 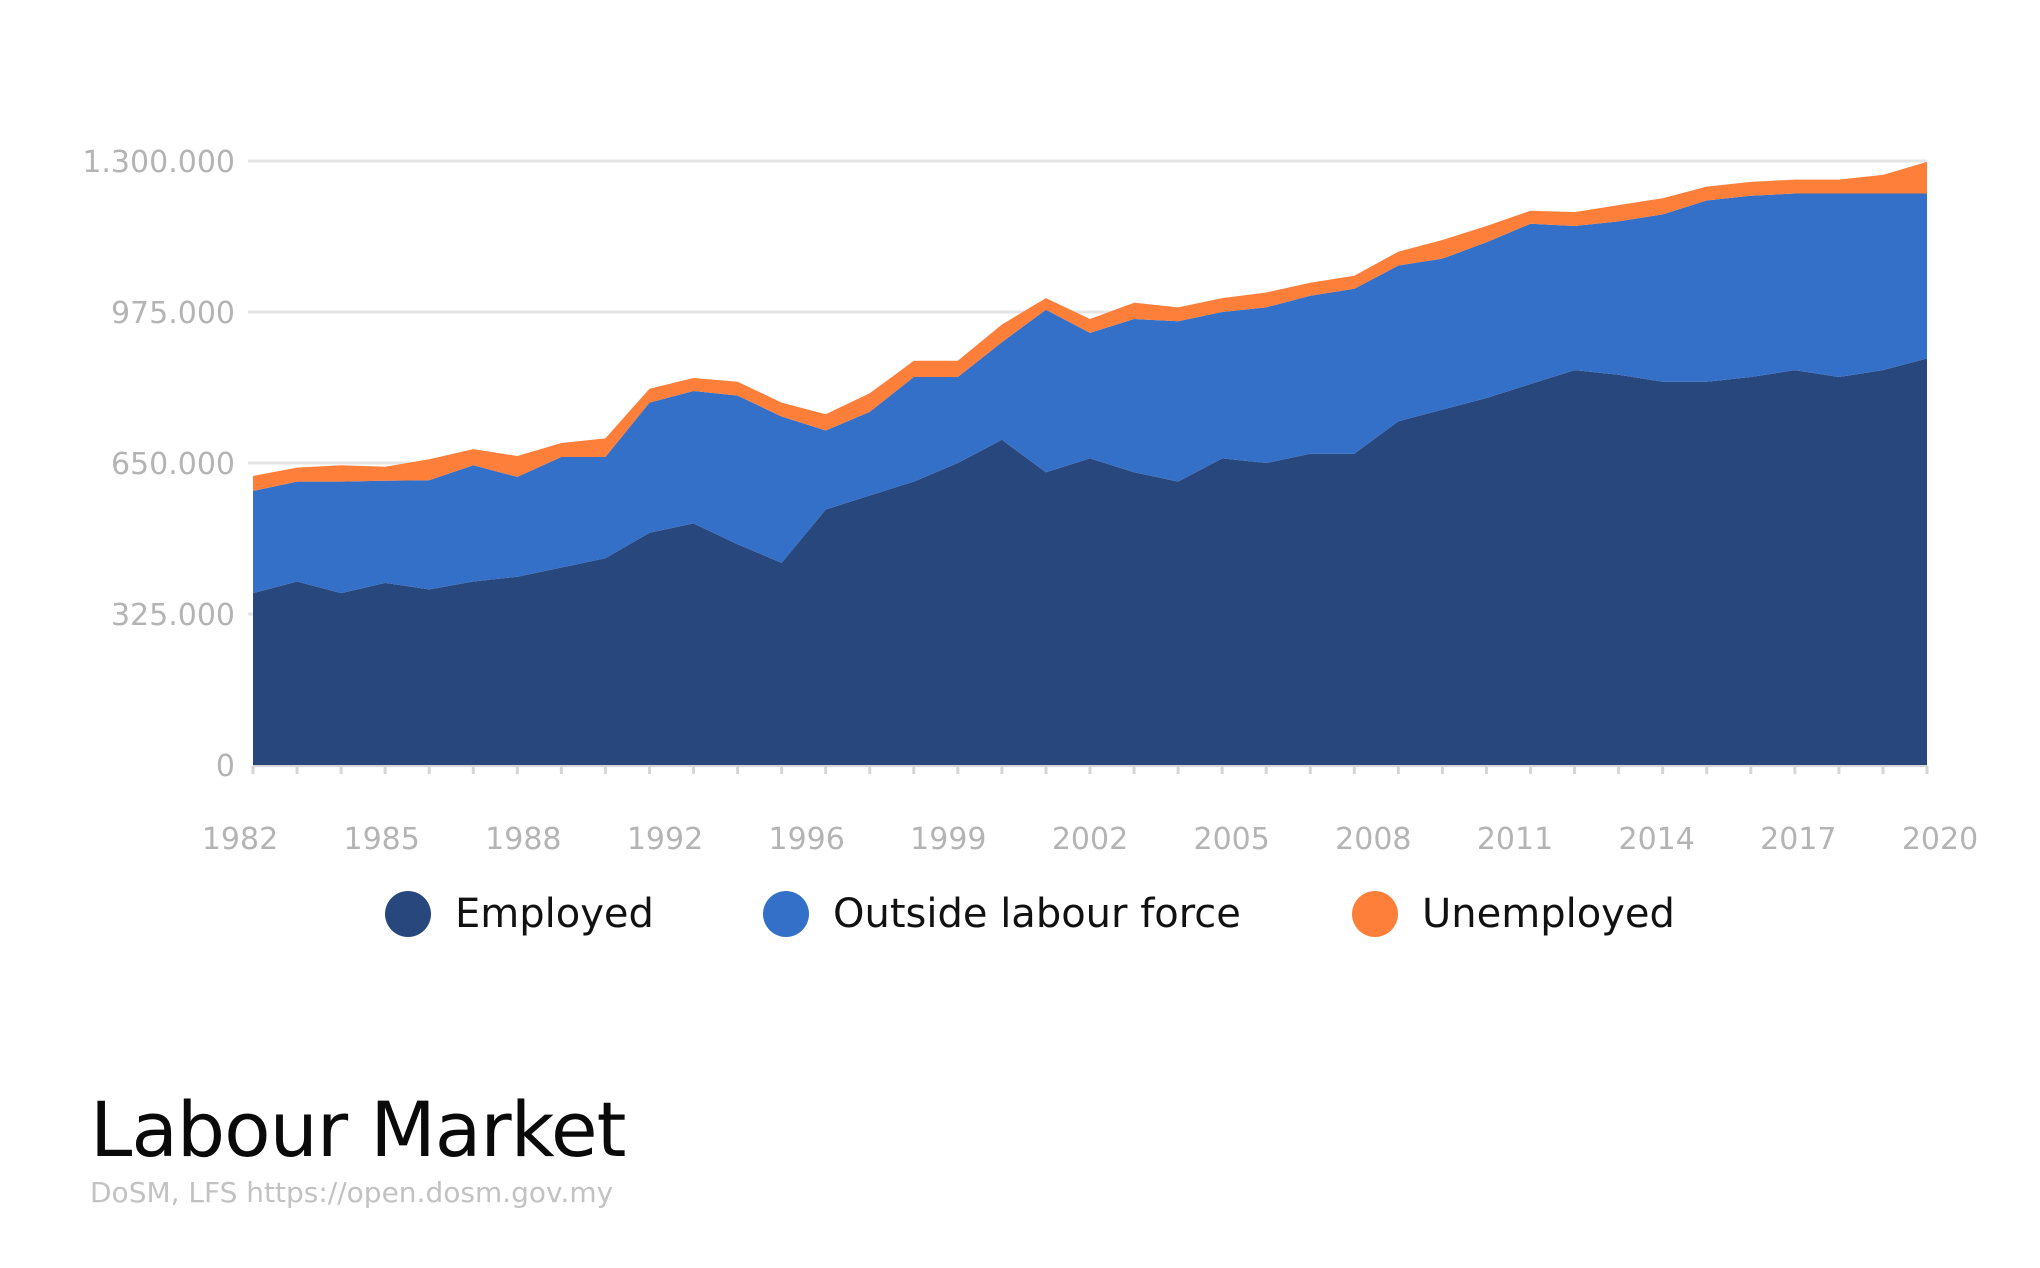 I want to click on x-tick-label-0: 1982, so click(x=240, y=839).